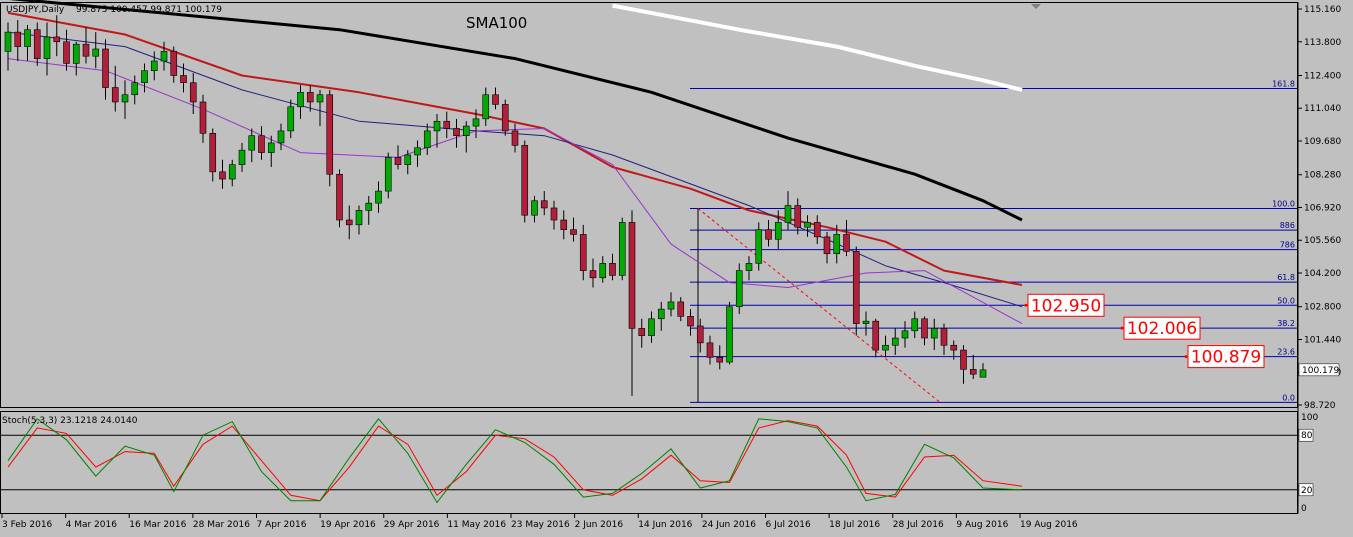 The height and width of the screenshot is (537, 1353). What do you see at coordinates (1049, 525) in the screenshot?
I see `x-tick-label: 19 Aug 2016` at bounding box center [1049, 525].